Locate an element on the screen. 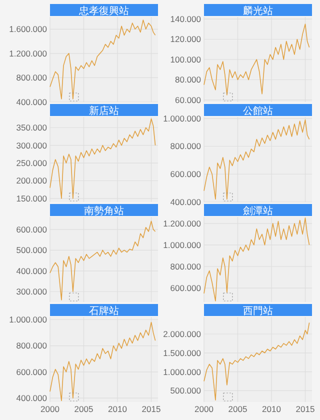  chart-title: 南勢角站 is located at coordinates (104, 211).